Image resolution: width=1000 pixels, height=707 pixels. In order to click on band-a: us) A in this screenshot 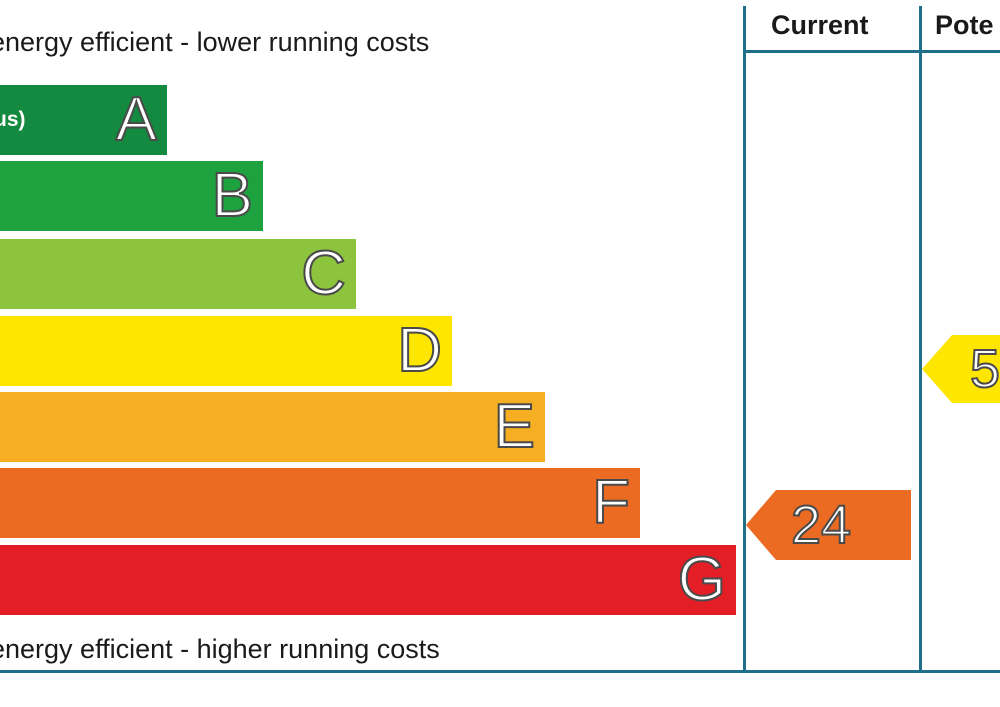, I will do `click(83, 120)`.